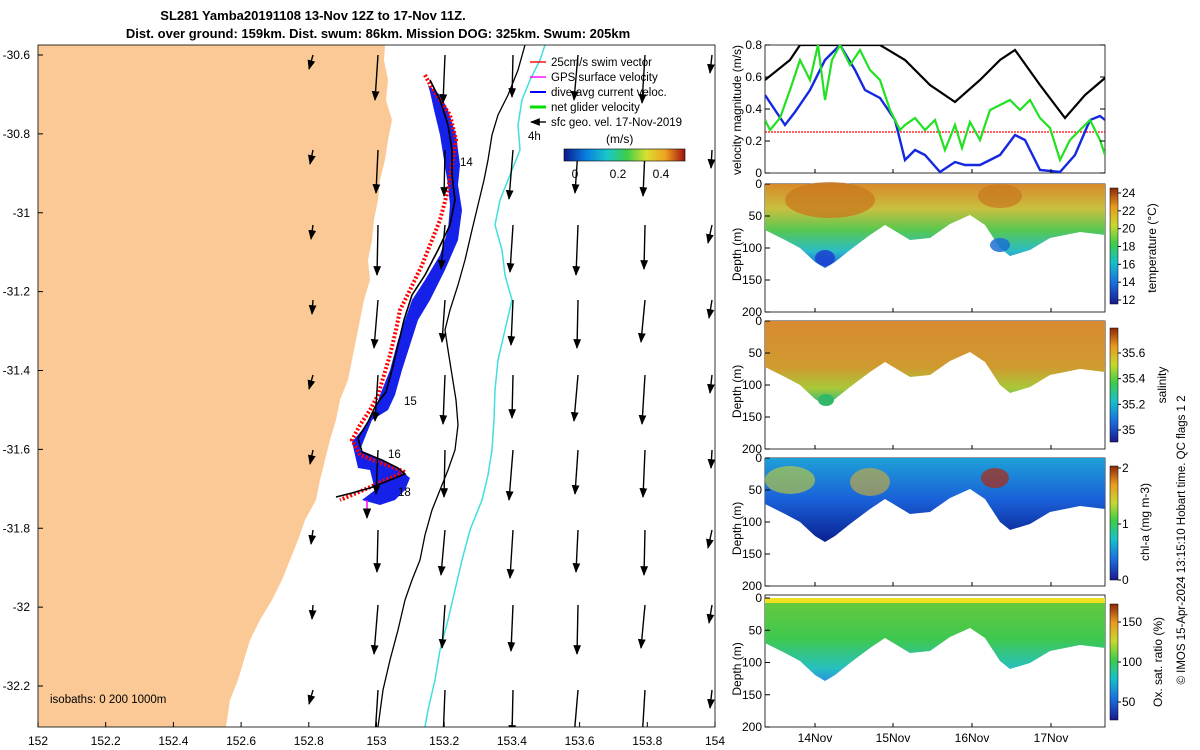 Image resolution: width=1200 pixels, height=750 pixels. Describe the element at coordinates (616, 123) in the screenshot. I see `legend-geo: sfc geo. vel. 17-Nov-2019` at that location.